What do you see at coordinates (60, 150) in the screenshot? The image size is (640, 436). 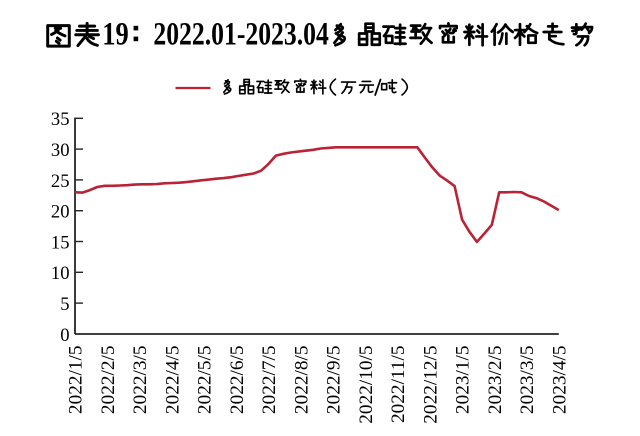 I see `svg-text: 30` at bounding box center [60, 150].